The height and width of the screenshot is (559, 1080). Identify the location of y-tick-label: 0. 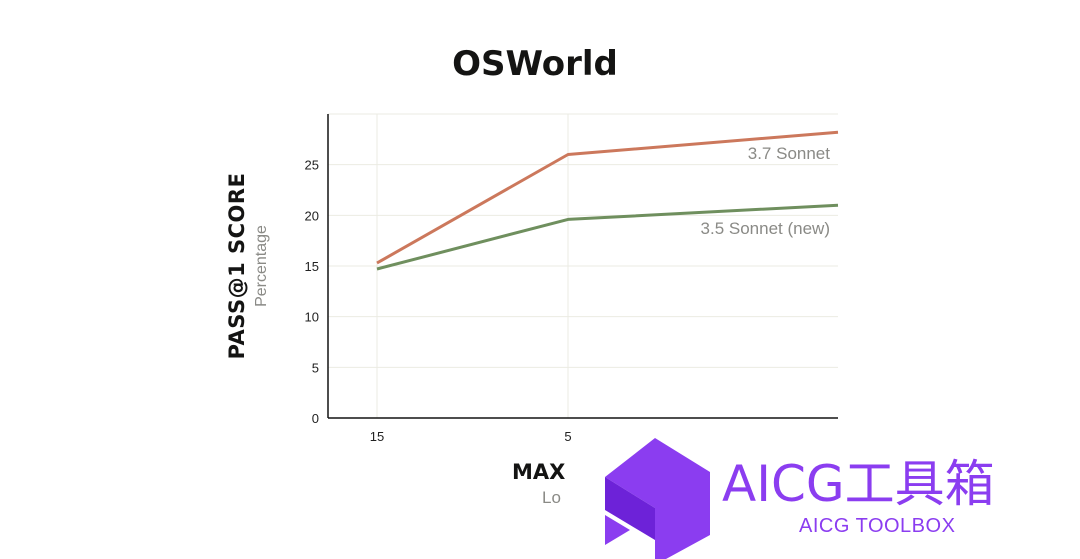
(315, 418).